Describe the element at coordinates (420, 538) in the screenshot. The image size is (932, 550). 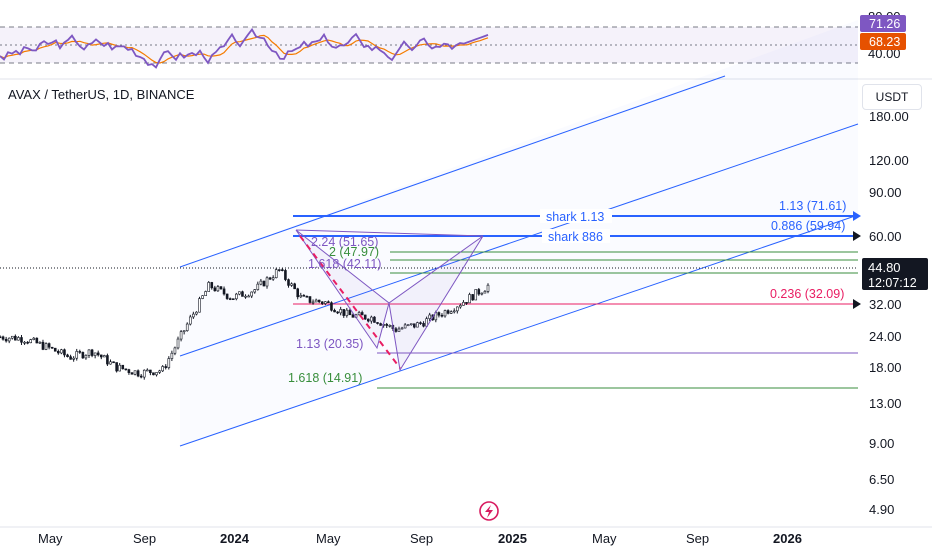
I see `time-axis: May Sep 2024 May Sep 2025 May Sep 2026` at that location.